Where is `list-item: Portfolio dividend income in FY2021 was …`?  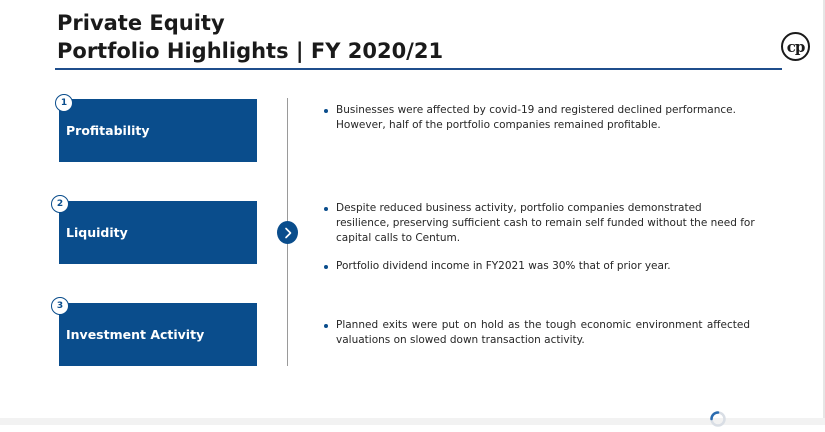 list-item: Portfolio dividend income in FY2021 was … is located at coordinates (540, 266).